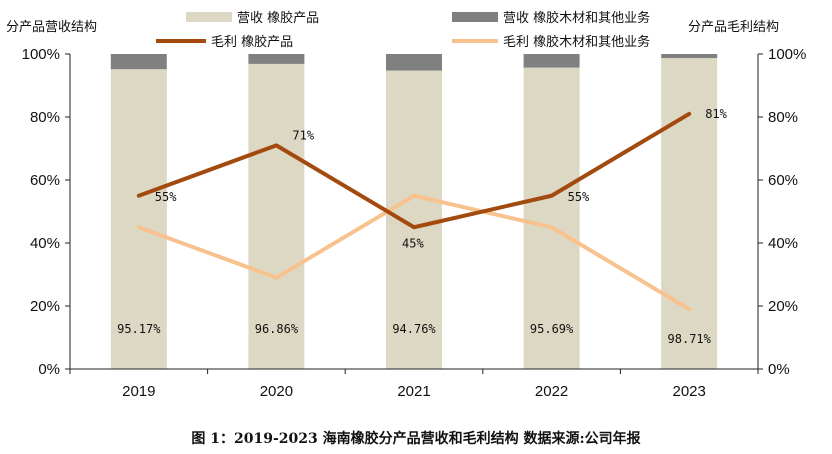  I want to click on bar-data-label-2021: 94.76%, so click(414, 329).